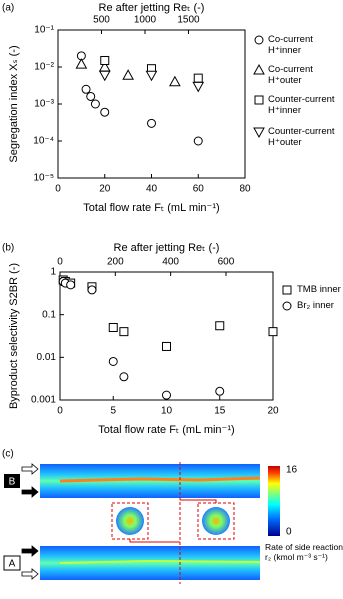 Image resolution: width=343 pixels, height=599 pixels. What do you see at coordinates (115, 262) in the screenshot?
I see `x2-tick-label: 200` at bounding box center [115, 262].